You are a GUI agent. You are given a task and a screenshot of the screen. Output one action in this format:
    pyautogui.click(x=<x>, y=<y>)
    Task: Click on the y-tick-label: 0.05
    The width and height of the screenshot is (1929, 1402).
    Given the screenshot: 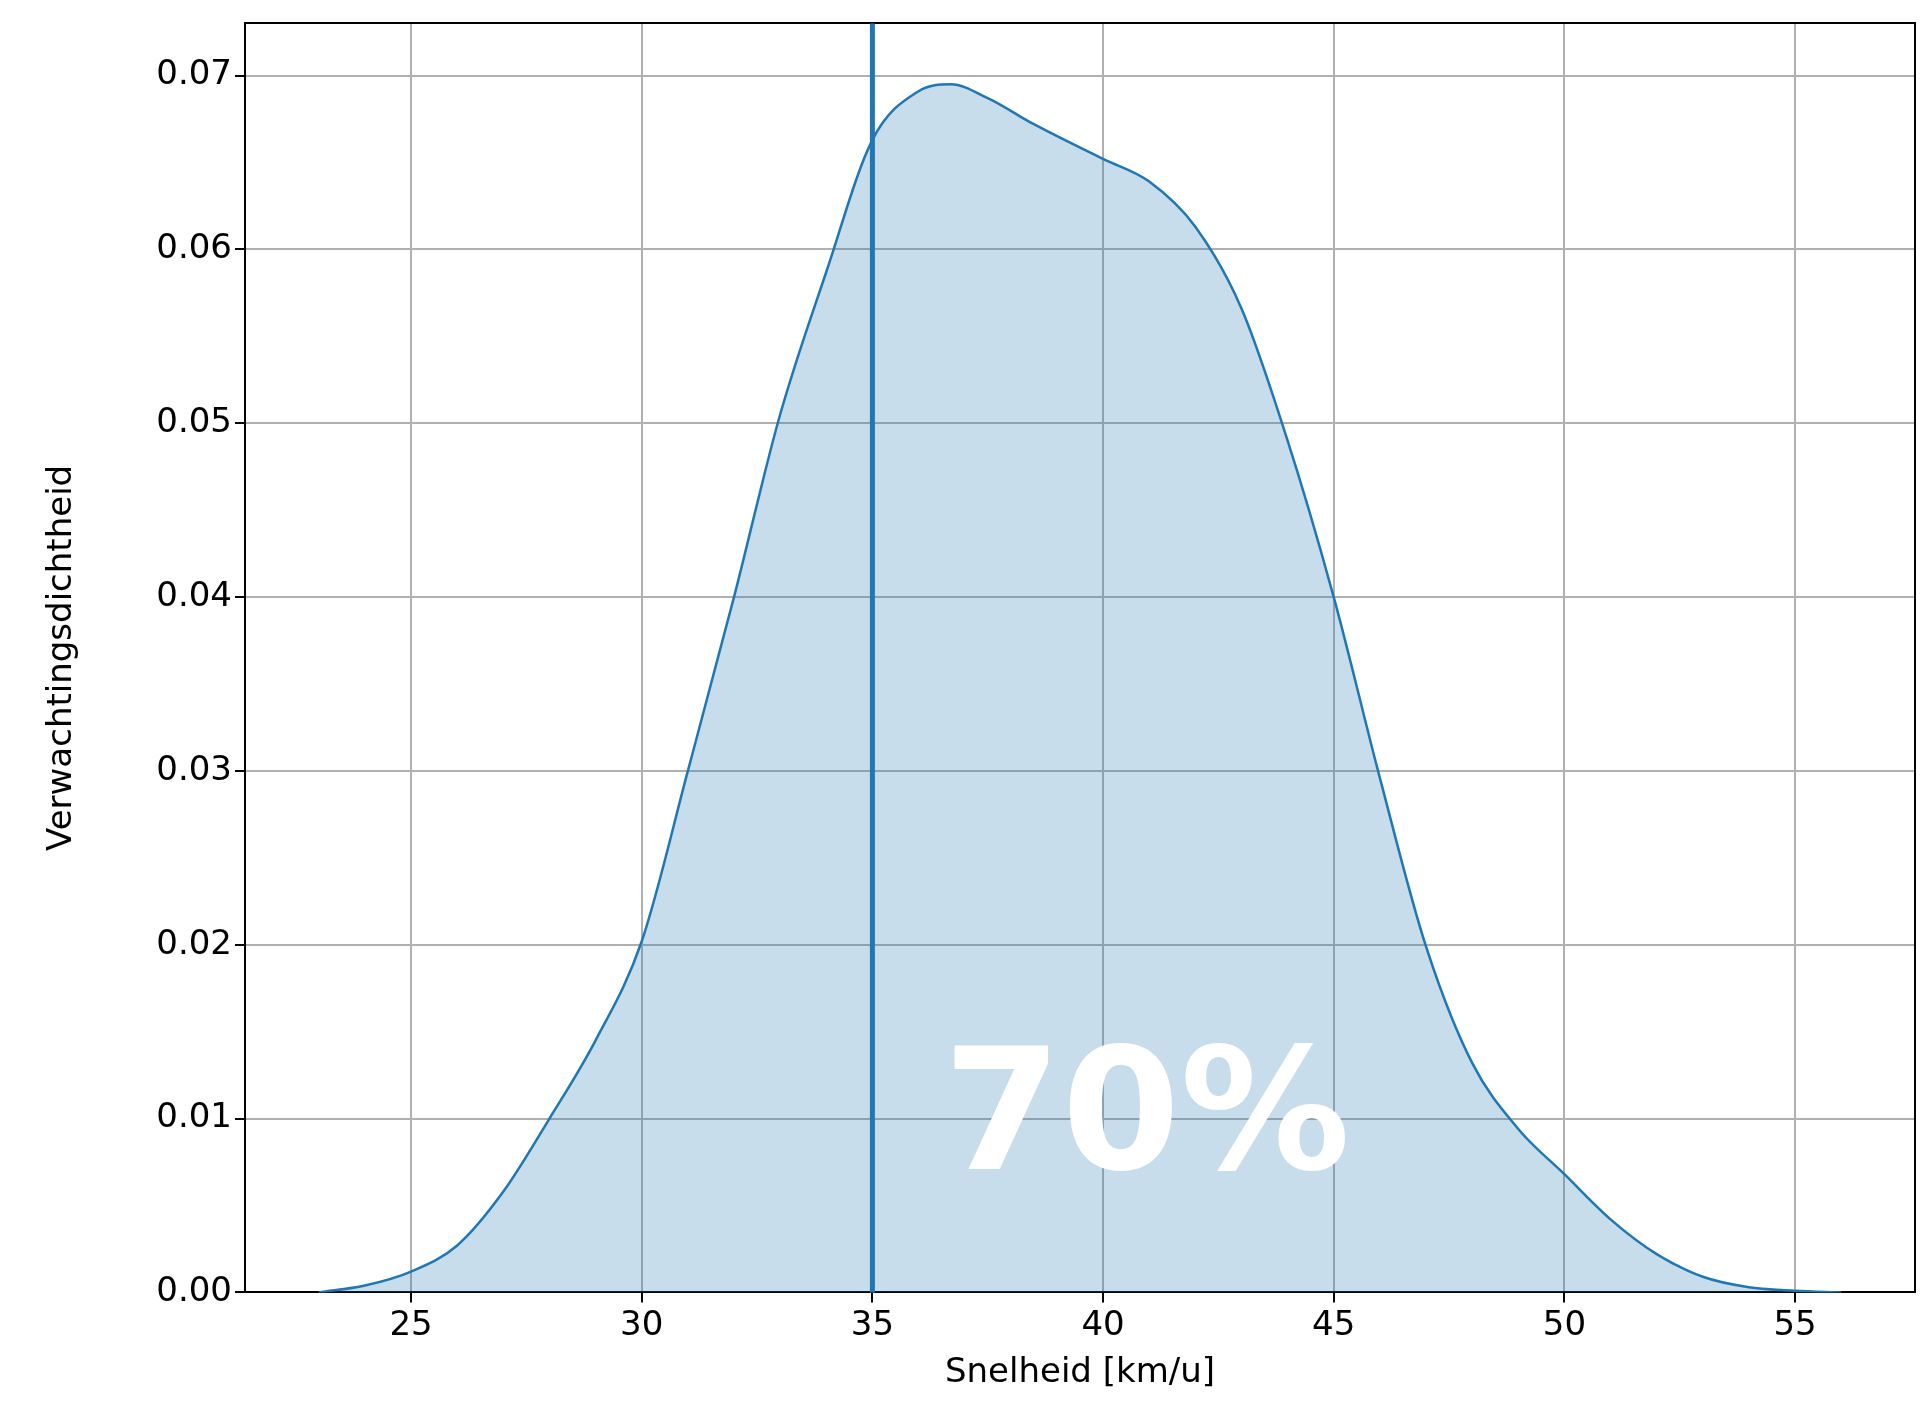 What is the action you would take?
    pyautogui.click(x=194, y=420)
    